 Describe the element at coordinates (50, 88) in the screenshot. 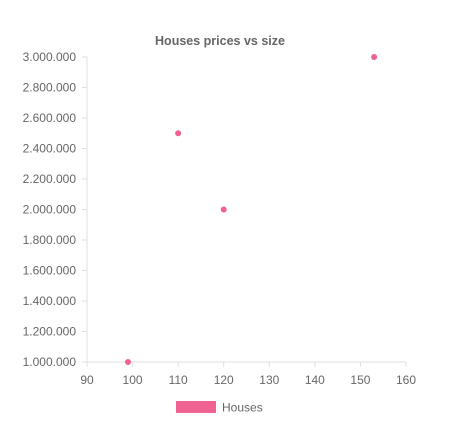

I see `y-tick-label: 2.800.000` at that location.